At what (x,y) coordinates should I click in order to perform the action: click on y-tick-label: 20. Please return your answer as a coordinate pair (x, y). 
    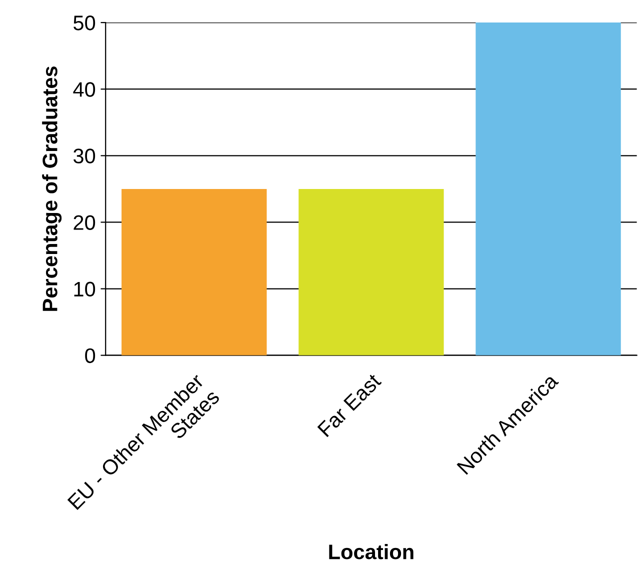
    Looking at the image, I should click on (85, 222).